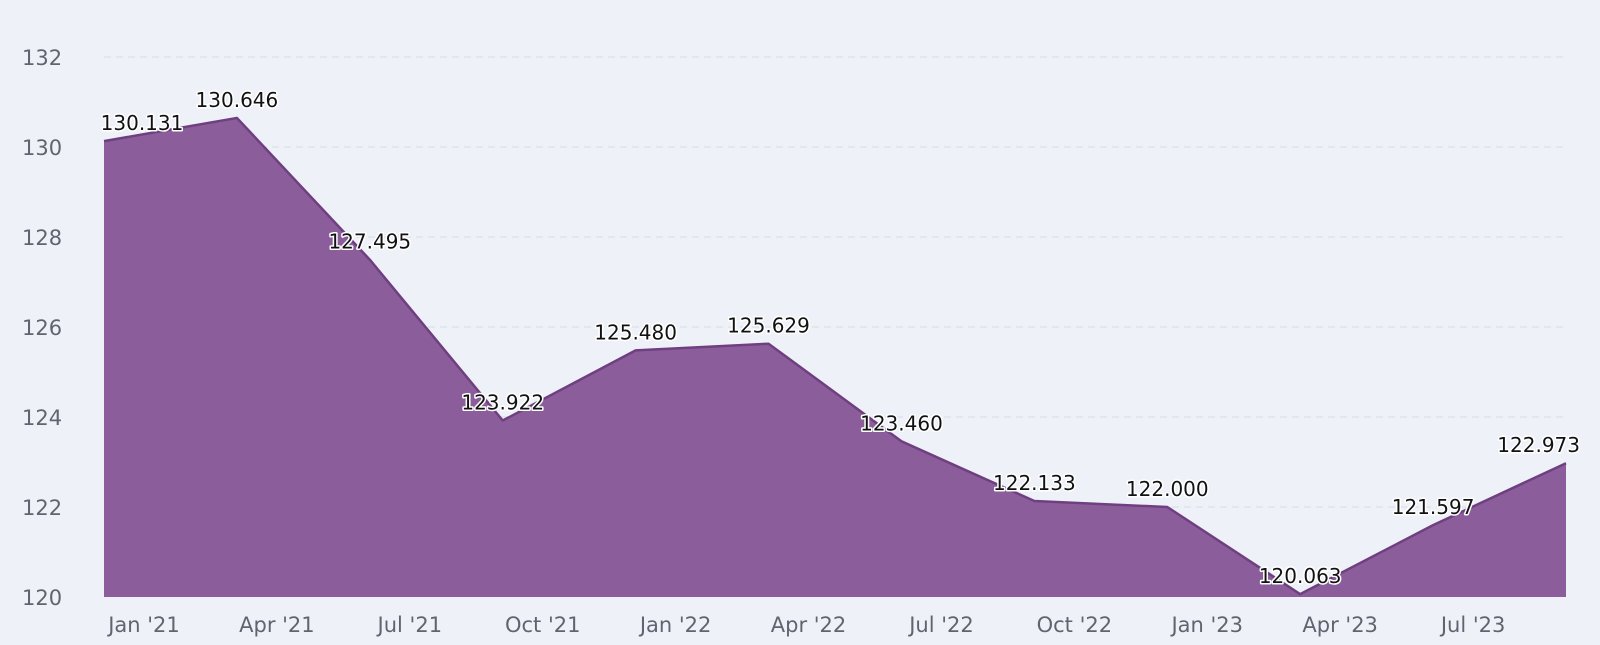  Describe the element at coordinates (768, 326) in the screenshot. I see `data-label: 125.629` at that location.